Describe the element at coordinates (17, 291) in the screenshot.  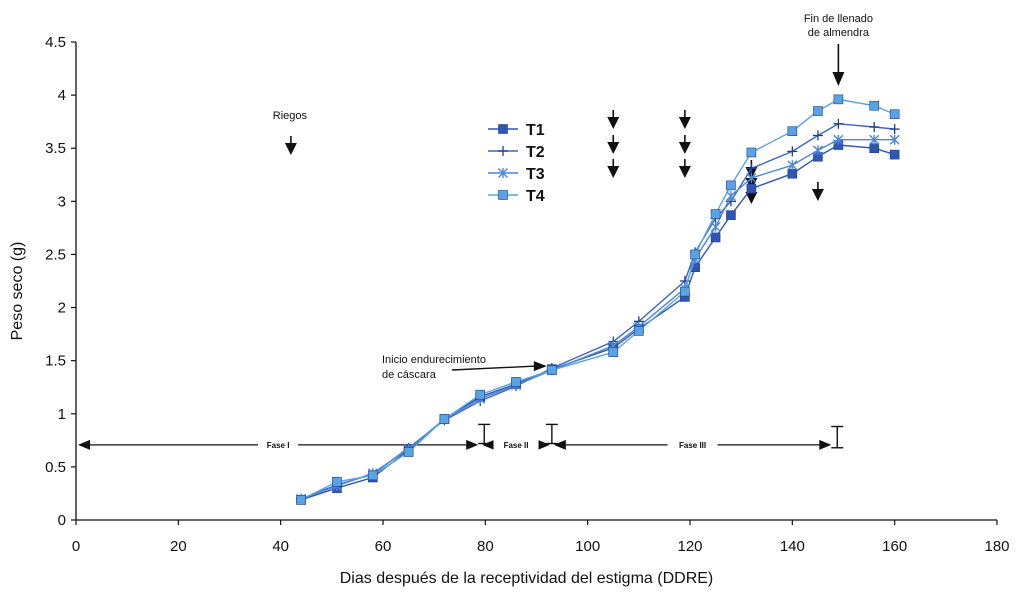
I see `y-axis-title: Peso seco (g)` at that location.